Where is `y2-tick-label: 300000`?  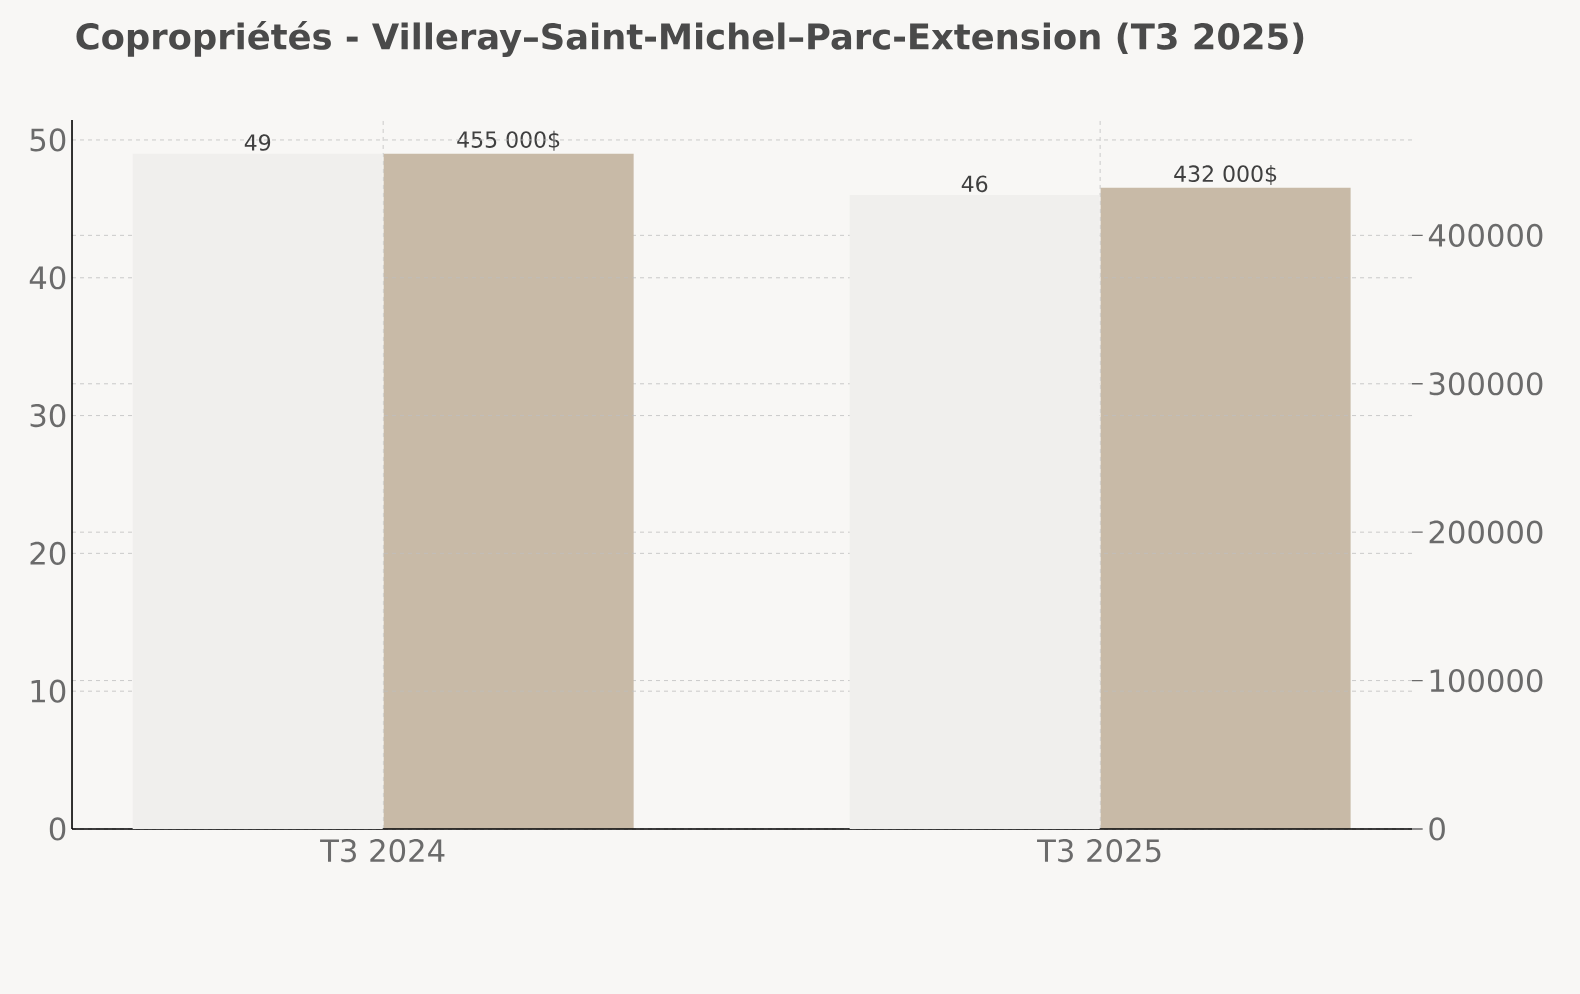 y2-tick-label: 300000 is located at coordinates (1486, 384).